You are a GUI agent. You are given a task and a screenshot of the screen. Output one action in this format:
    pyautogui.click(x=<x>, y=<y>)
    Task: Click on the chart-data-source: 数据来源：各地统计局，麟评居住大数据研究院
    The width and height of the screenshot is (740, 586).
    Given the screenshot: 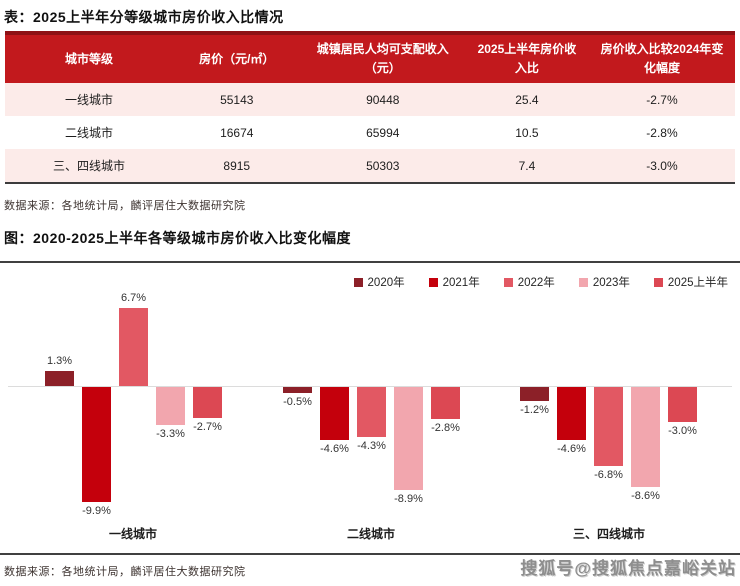 What is the action you would take?
    pyautogui.click(x=125, y=572)
    